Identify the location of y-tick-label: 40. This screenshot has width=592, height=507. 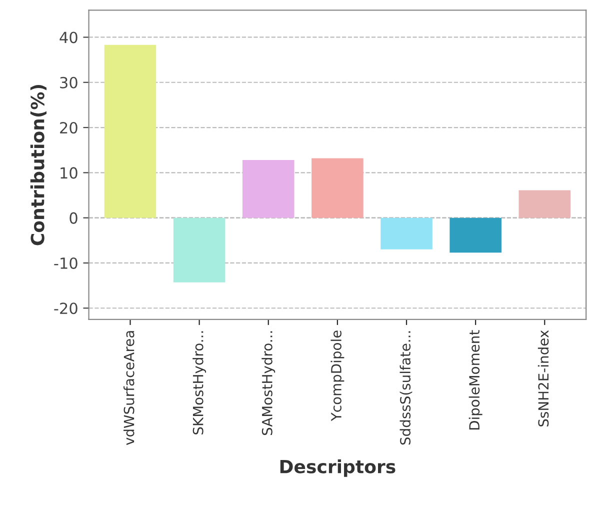
(69, 38).